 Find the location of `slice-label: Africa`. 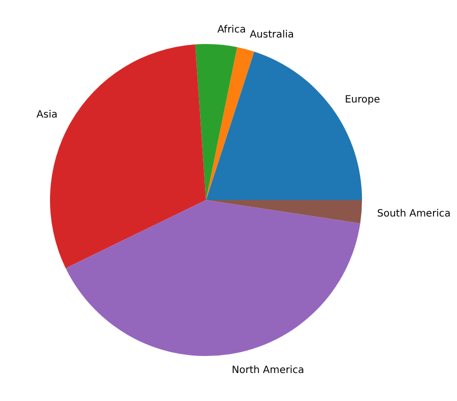

slice-label: Africa is located at coordinates (231, 30).